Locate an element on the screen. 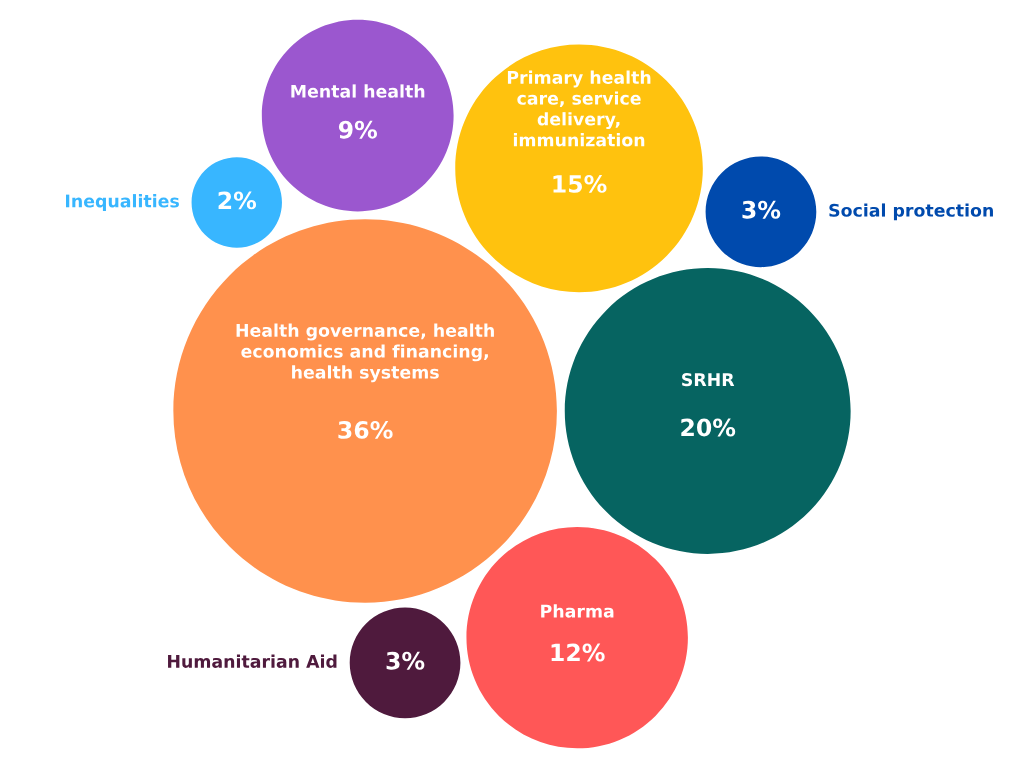  category-label: Social protection is located at coordinates (911, 212).